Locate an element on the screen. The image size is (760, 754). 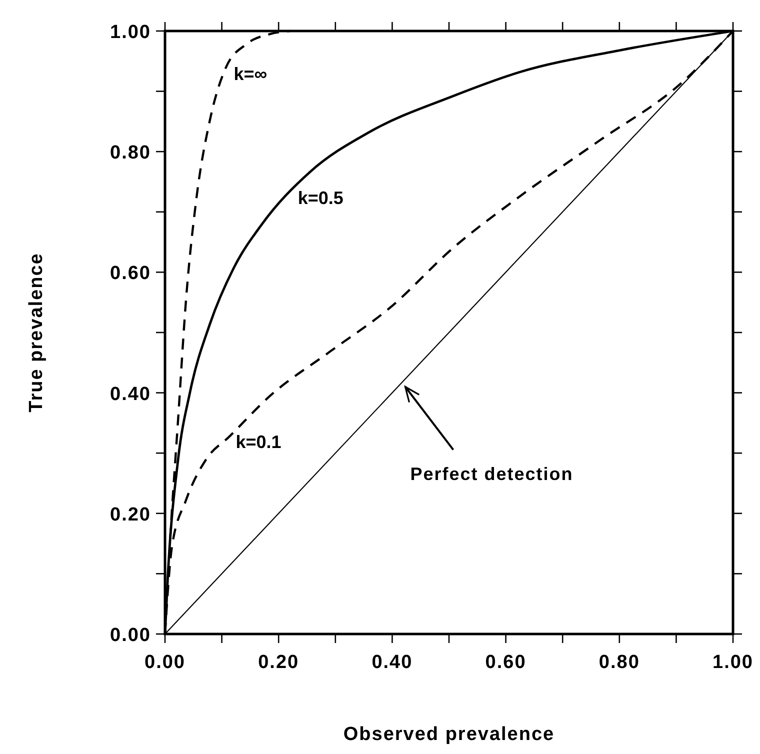
x-tick-label: 0.80 is located at coordinates (619, 662).